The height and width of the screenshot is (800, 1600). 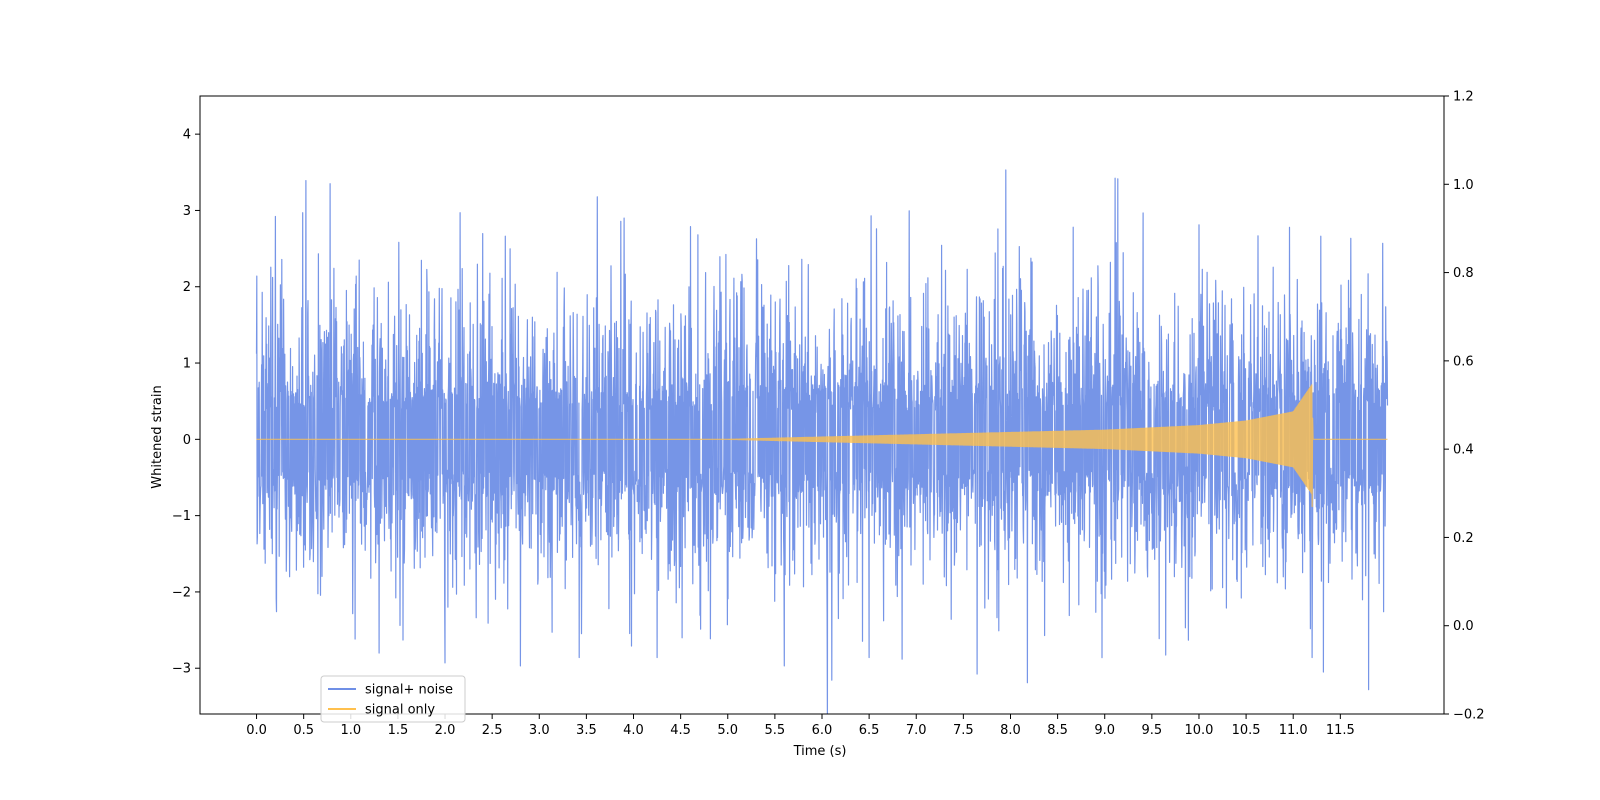 What do you see at coordinates (256, 730) in the screenshot?
I see `x-tick-label: 0.0` at bounding box center [256, 730].